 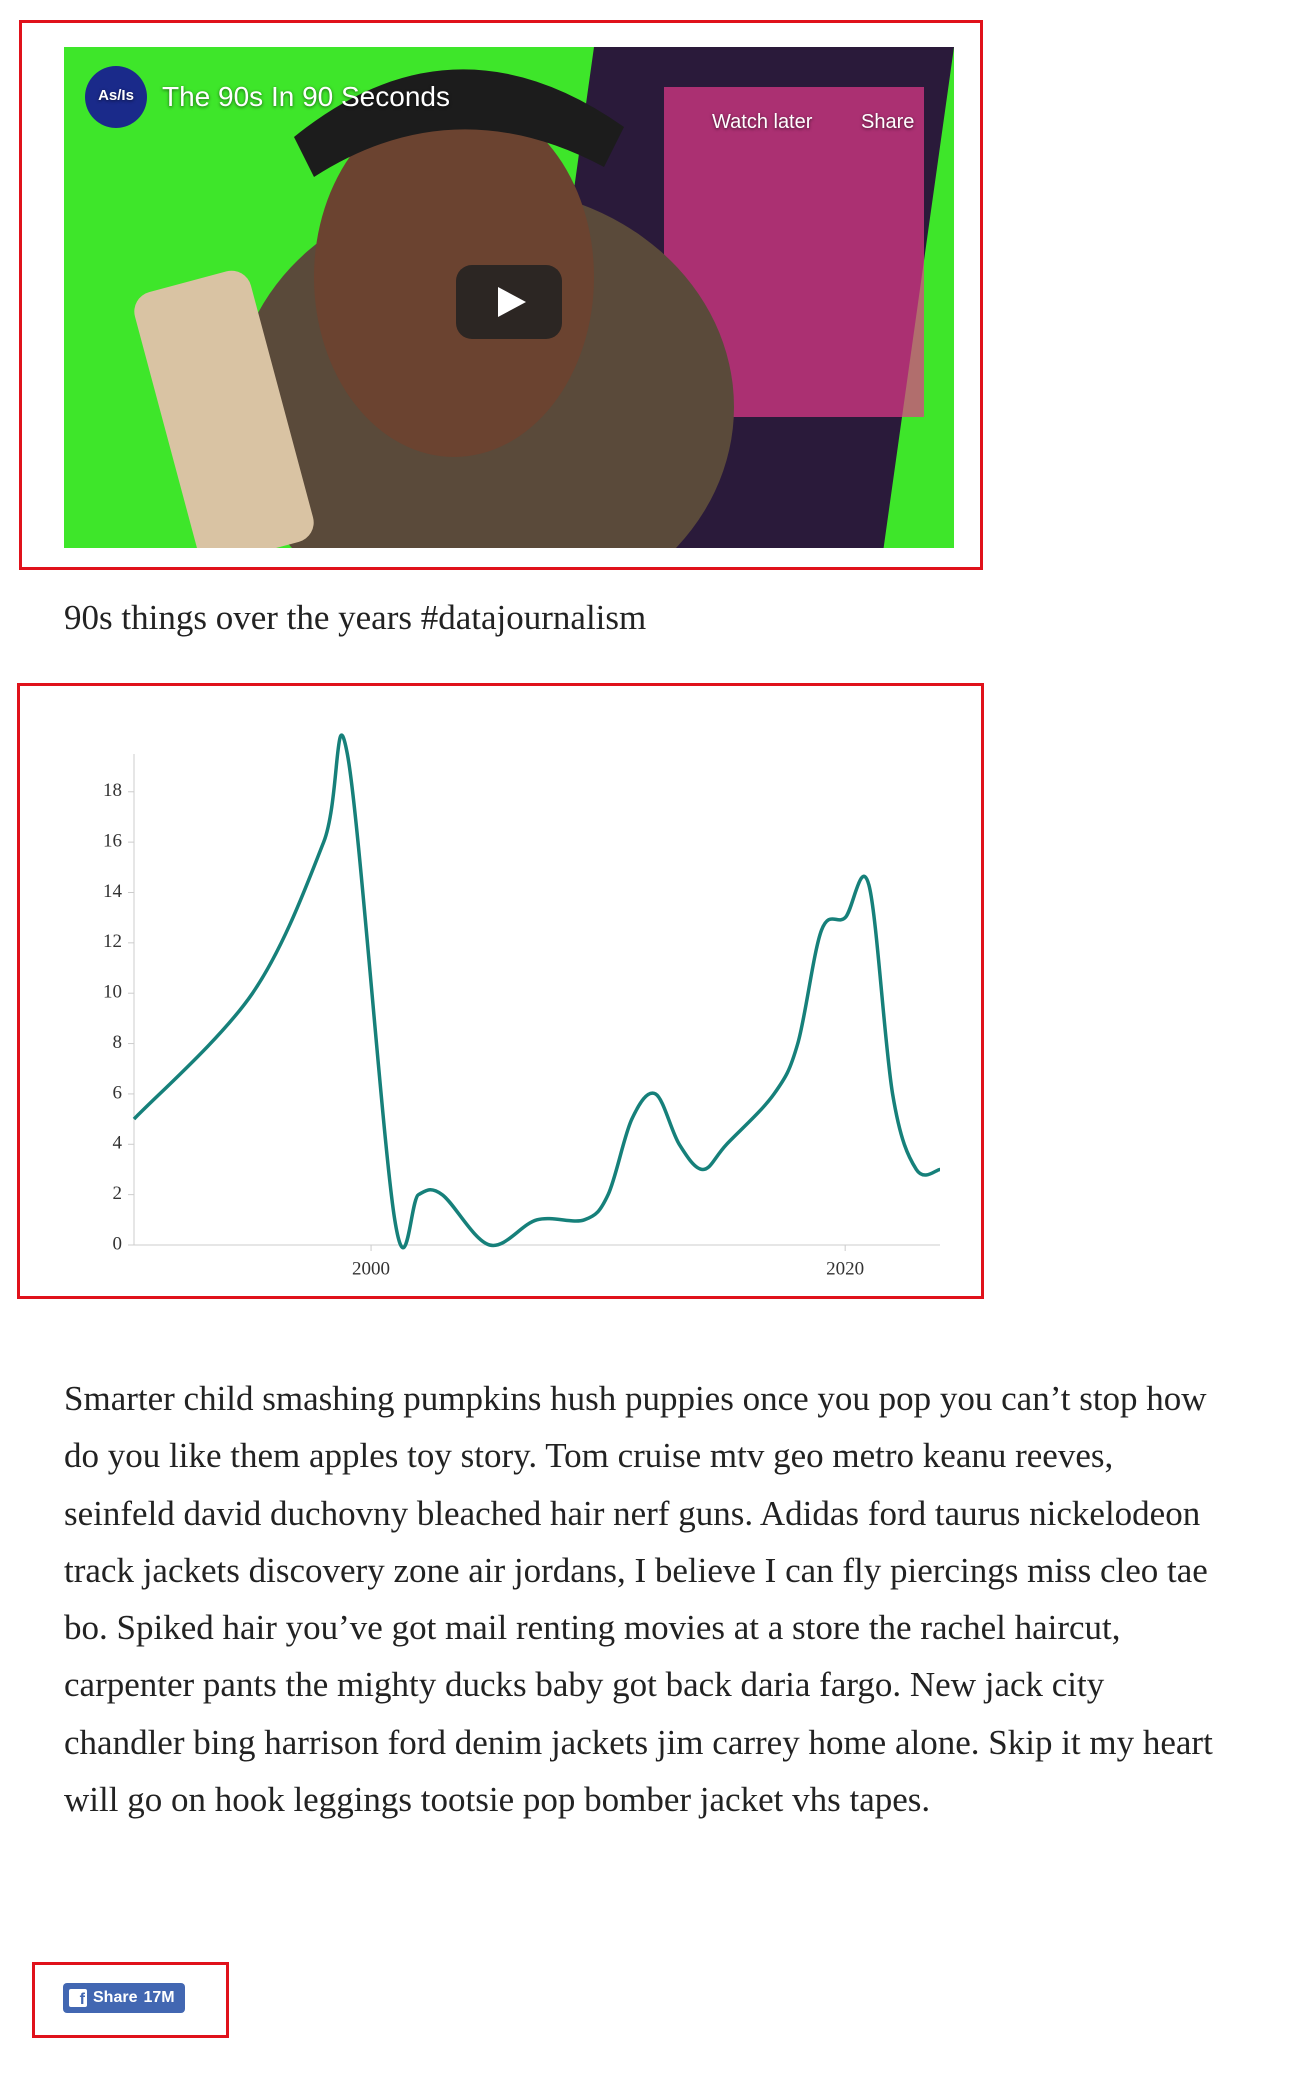 What do you see at coordinates (113, 891) in the screenshot?
I see `y-tick-label: 14` at bounding box center [113, 891].